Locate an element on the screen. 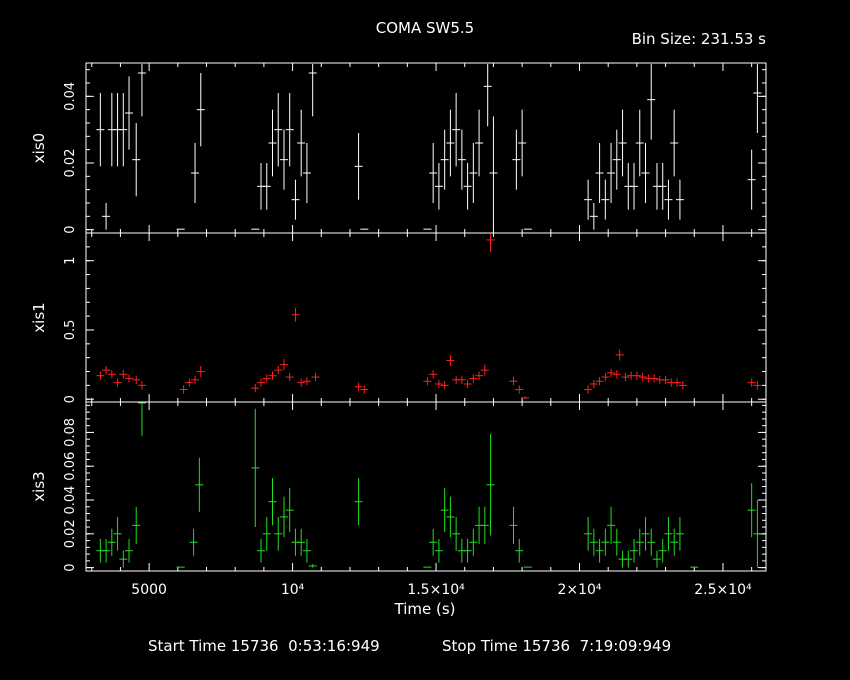 The height and width of the screenshot is (680, 850). start-time-label: Start Time 15736 0:53:16:949 is located at coordinates (264, 646).